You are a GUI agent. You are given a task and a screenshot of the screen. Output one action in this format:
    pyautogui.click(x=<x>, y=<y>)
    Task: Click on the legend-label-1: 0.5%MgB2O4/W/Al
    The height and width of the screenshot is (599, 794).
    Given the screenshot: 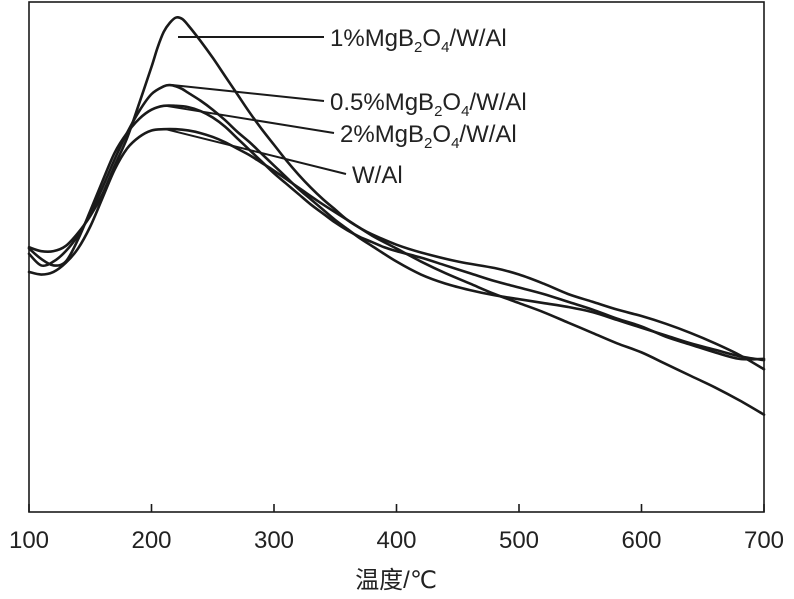 What is the action you would take?
    pyautogui.click(x=428, y=104)
    